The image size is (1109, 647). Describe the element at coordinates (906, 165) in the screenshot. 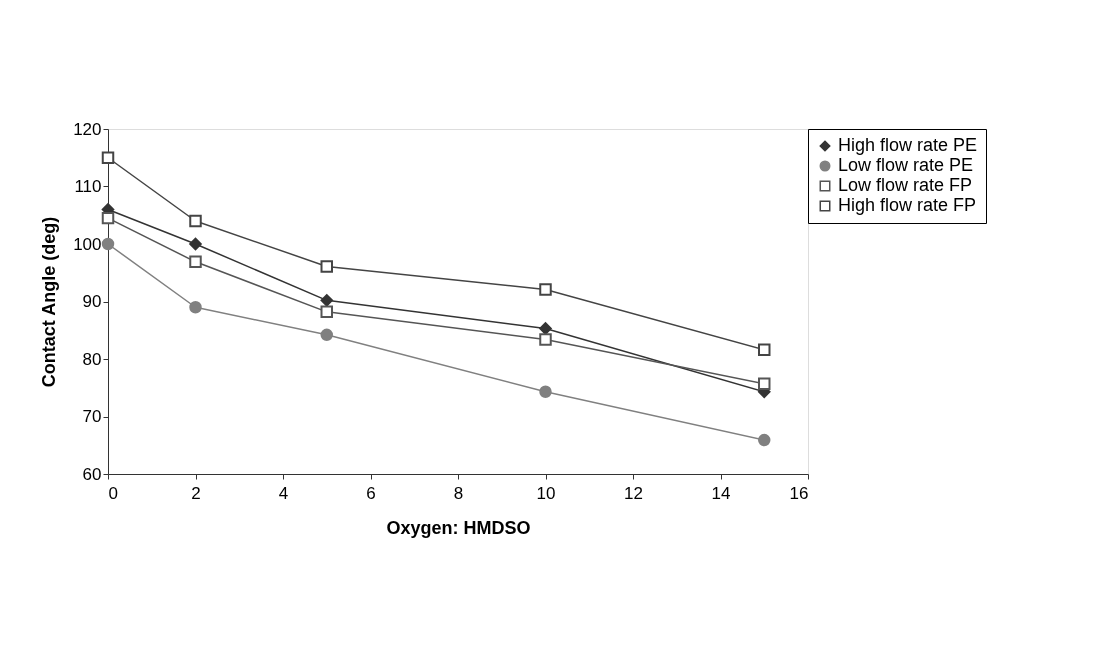

I see `legend-label: Low flow rate PE` at that location.